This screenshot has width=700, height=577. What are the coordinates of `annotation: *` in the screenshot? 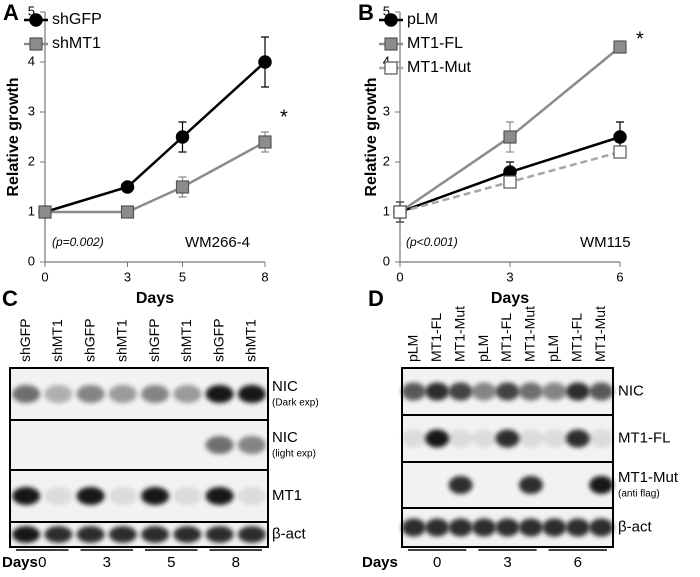 It's located at (640, 39).